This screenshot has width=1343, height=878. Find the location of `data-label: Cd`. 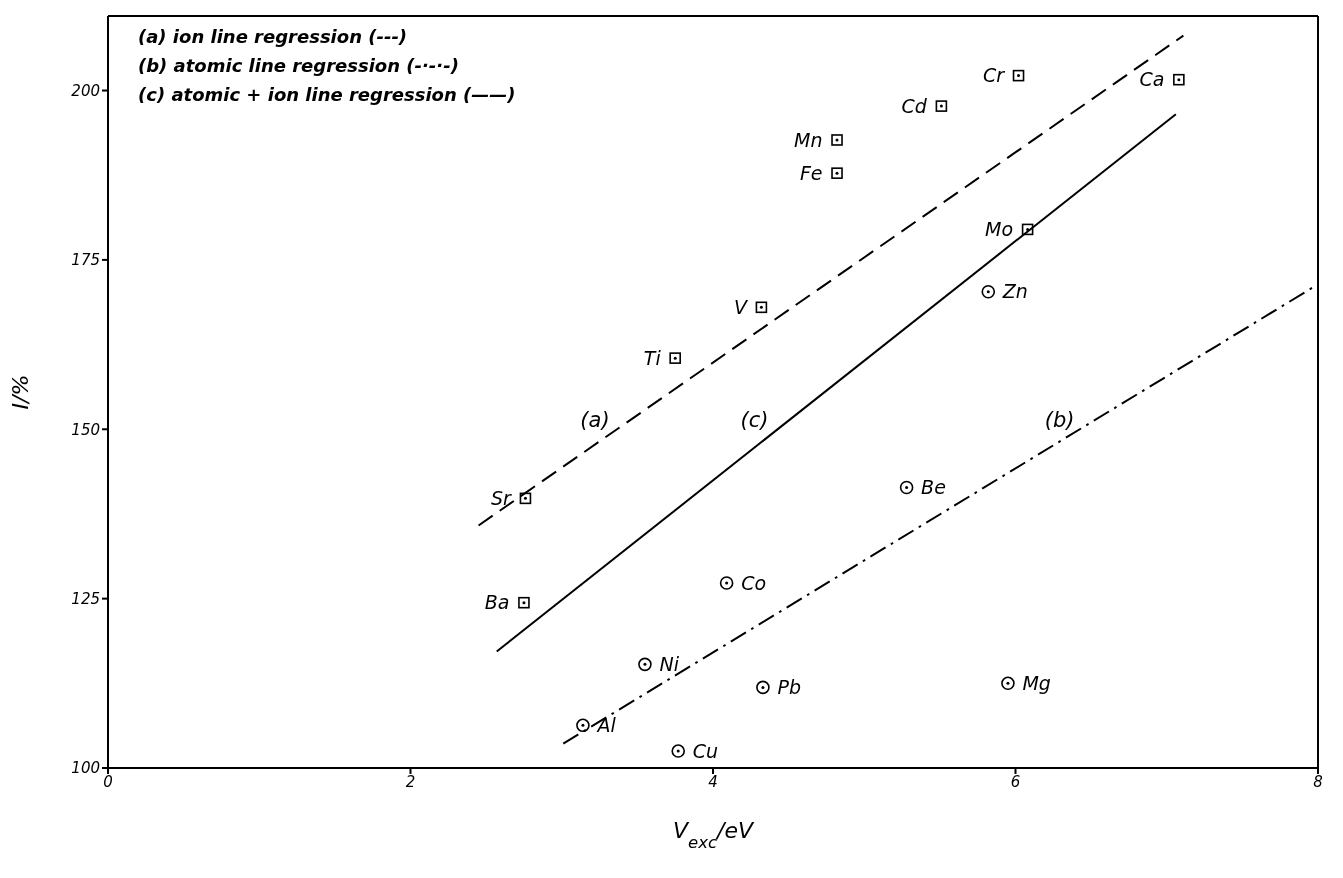

data-label: Cd is located at coordinates (914, 105).